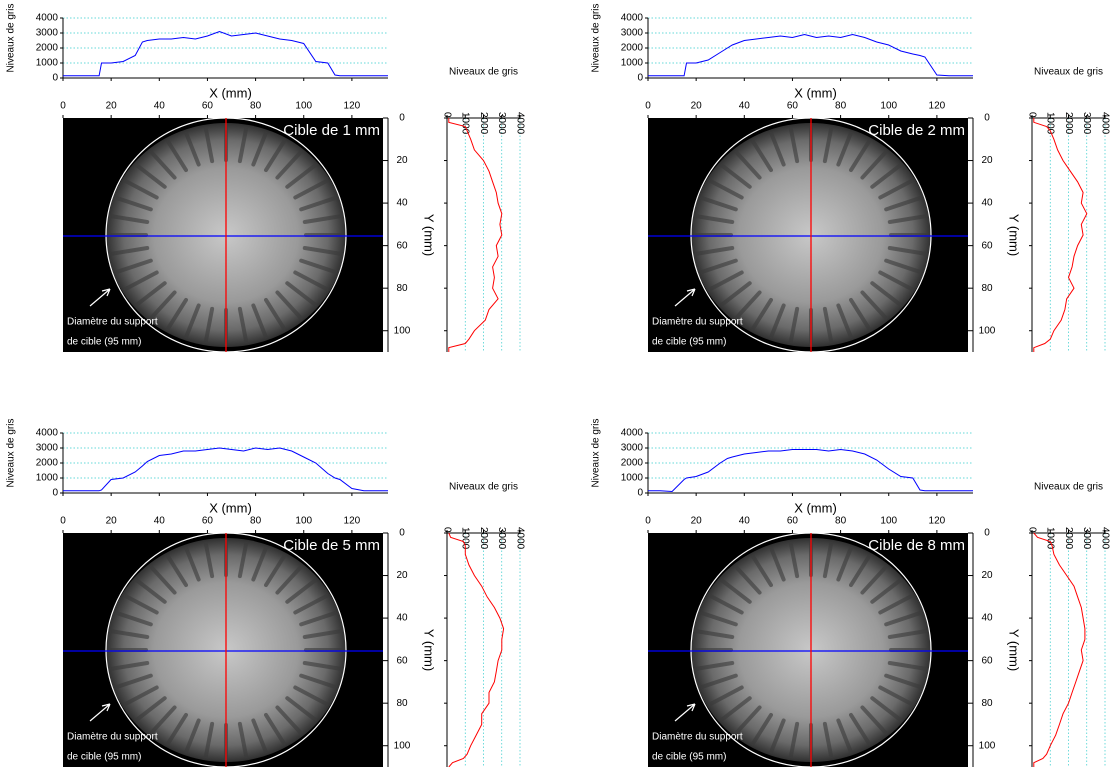  What do you see at coordinates (916, 545) in the screenshot?
I see `target-label: Cible de 8 mm` at bounding box center [916, 545].